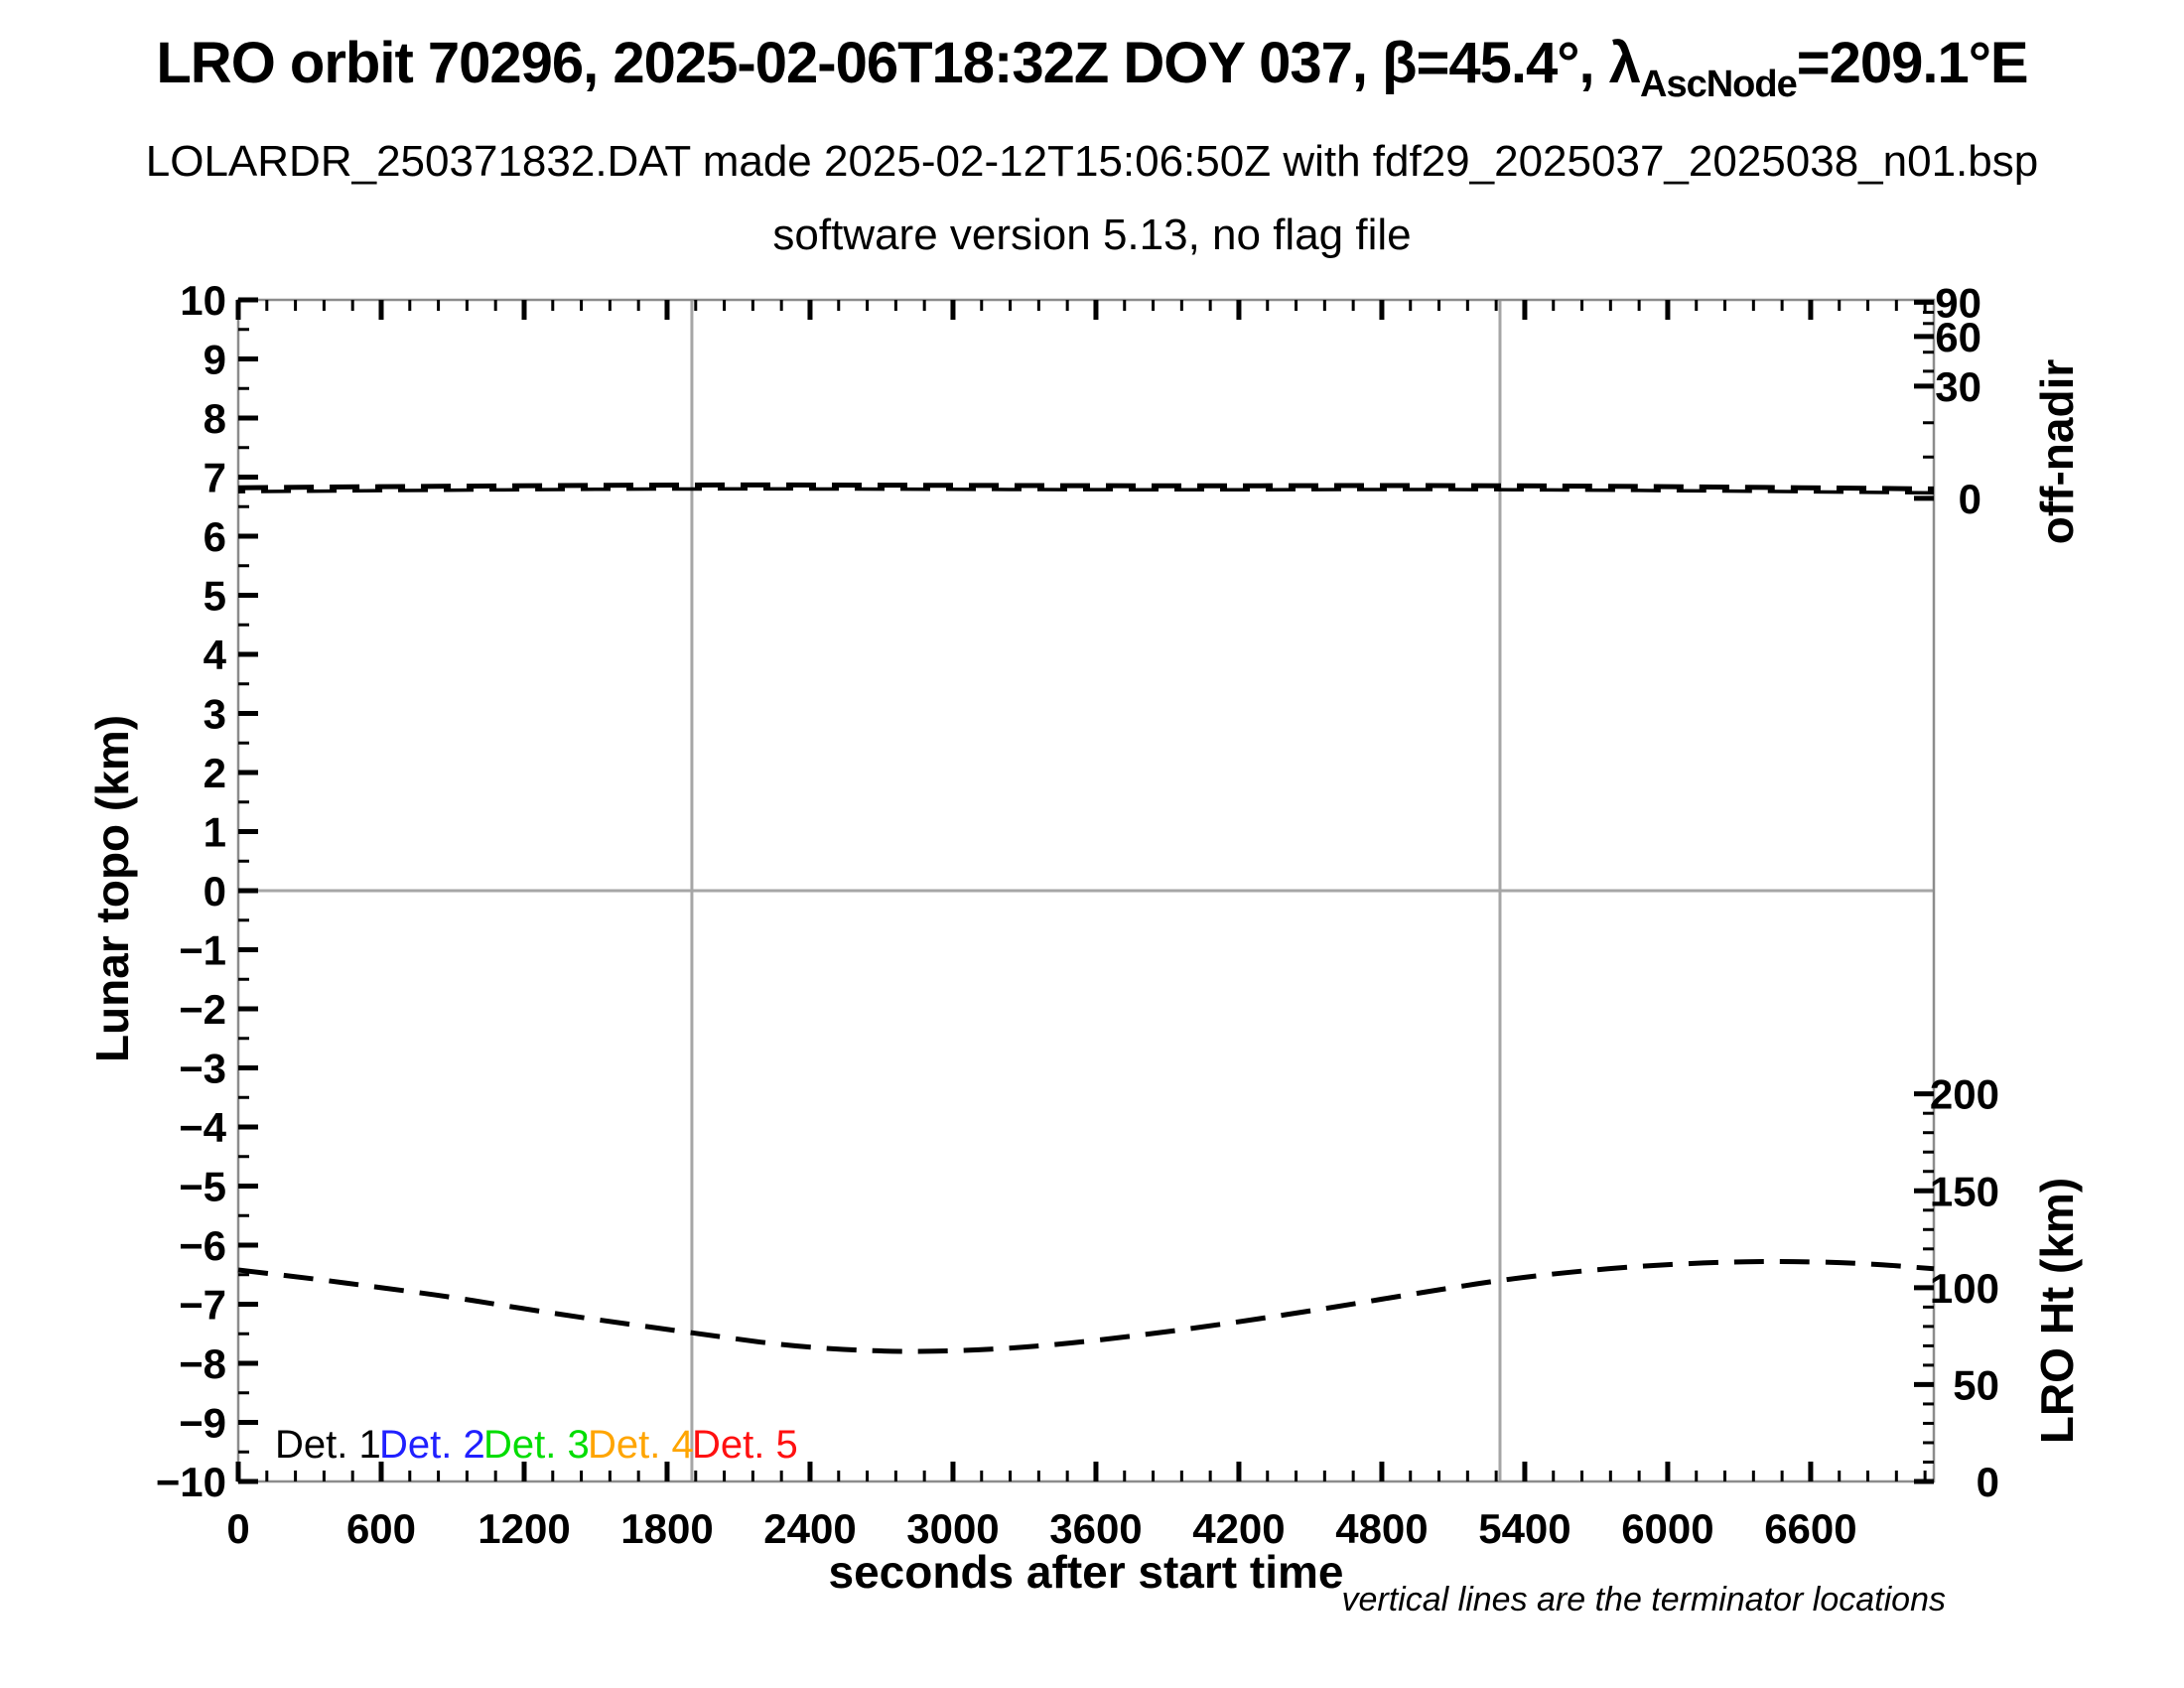 The height and width of the screenshot is (1688, 2184). I want to click on left-tick-label: −5, so click(202, 1187).